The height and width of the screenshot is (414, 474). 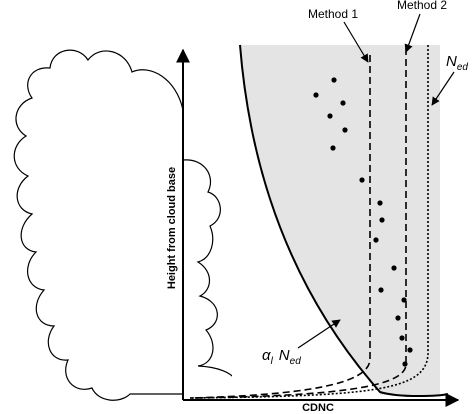 I want to click on ned-symbol: N, so click(x=451, y=61).